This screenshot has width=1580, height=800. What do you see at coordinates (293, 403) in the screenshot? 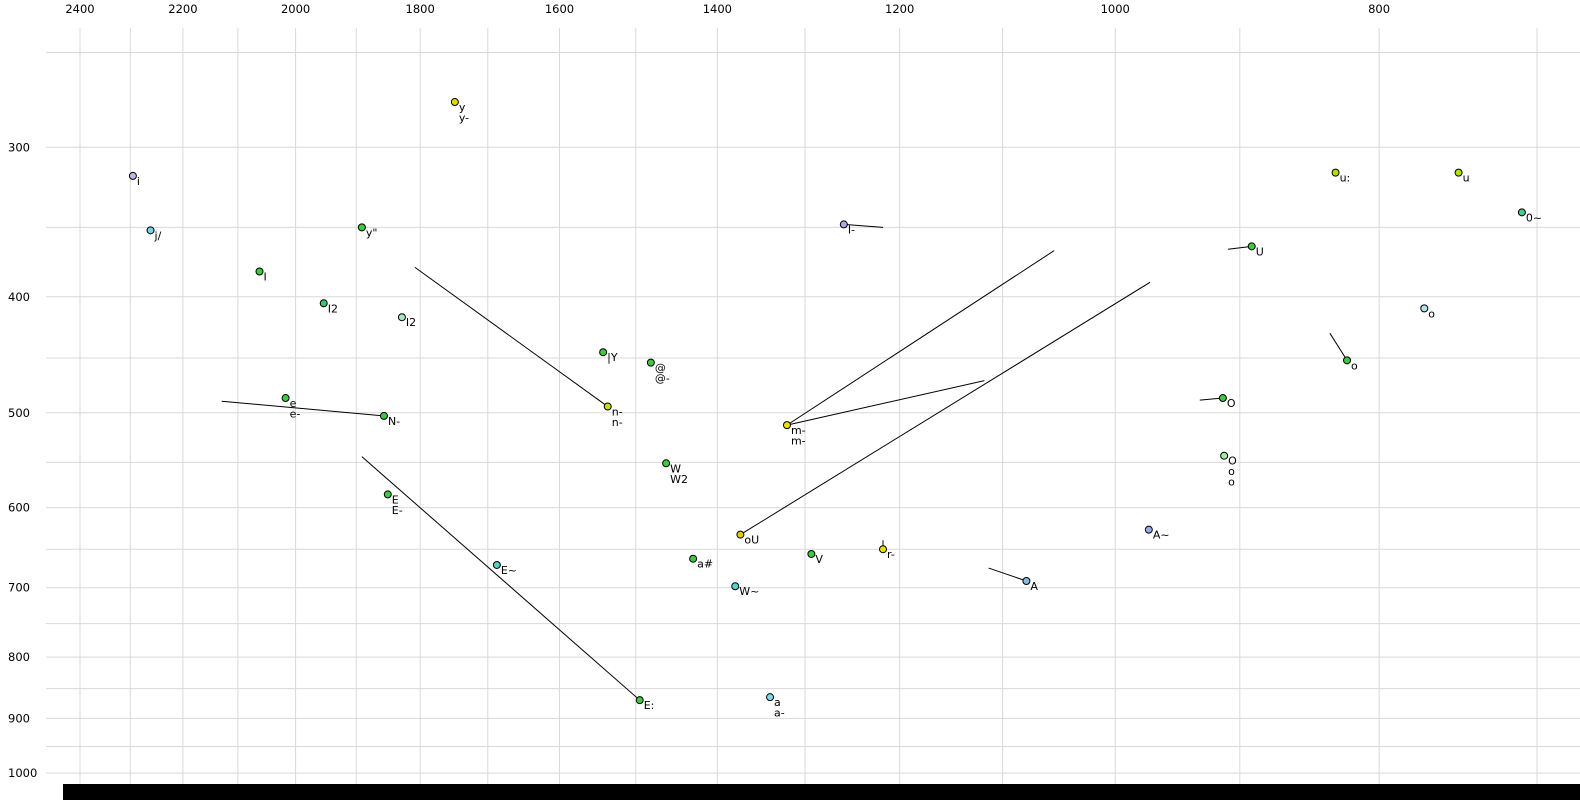
I see `point-label-e: e` at bounding box center [293, 403].